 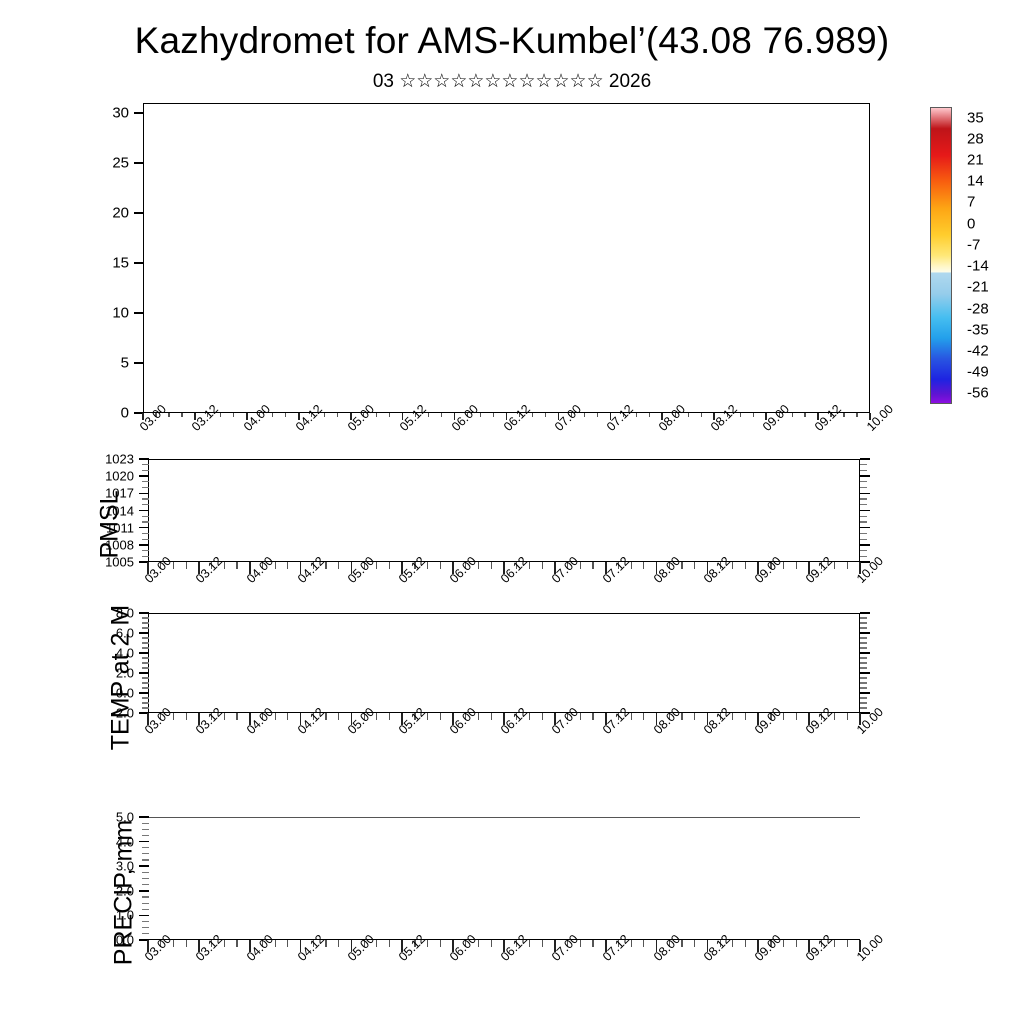 What do you see at coordinates (124, 413) in the screenshot?
I see `y-axis-label: 0` at bounding box center [124, 413].